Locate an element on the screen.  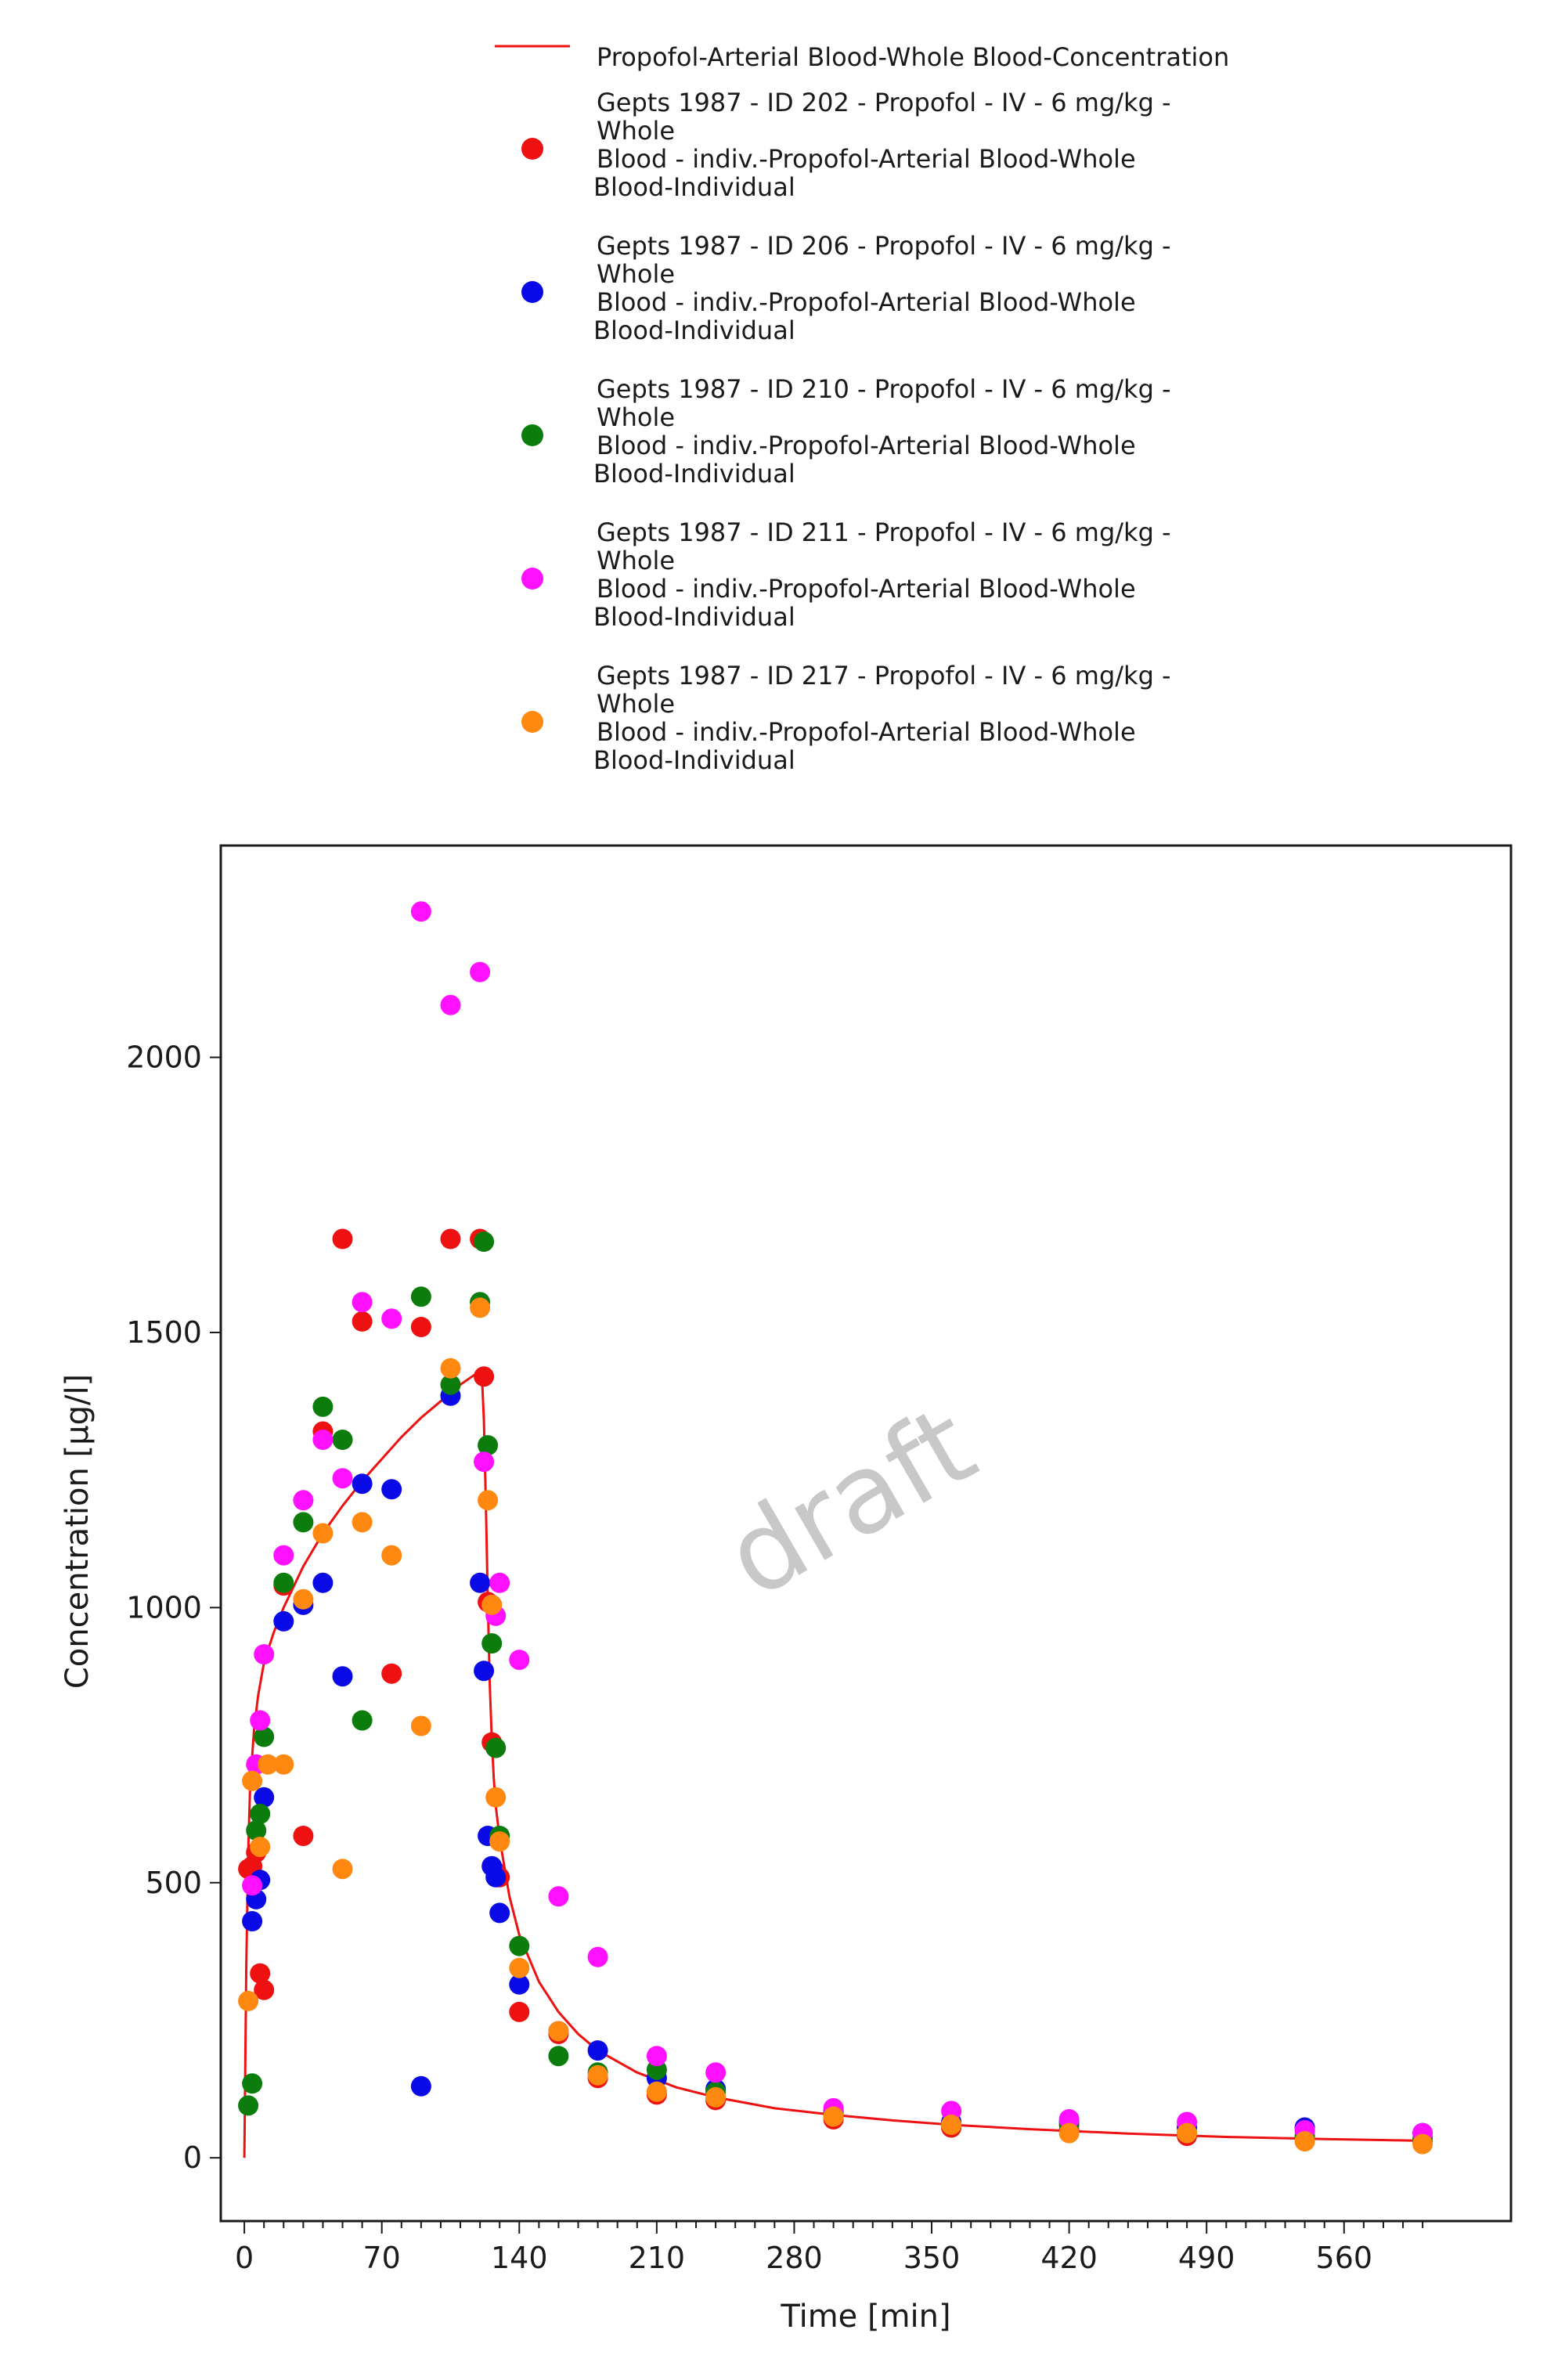
y-axis-title: Concentration [µg/l] is located at coordinates (77, 1531).